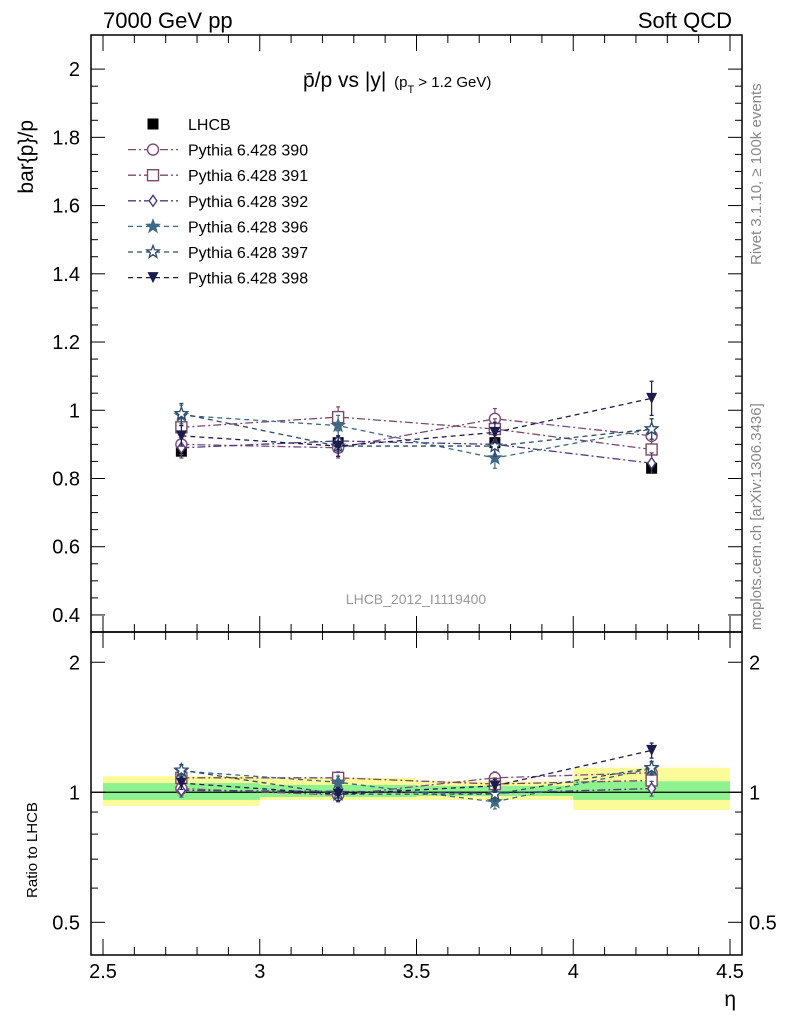  What do you see at coordinates (66, 923) in the screenshot?
I see `ratio-y-tick-label: 0.5` at bounding box center [66, 923].